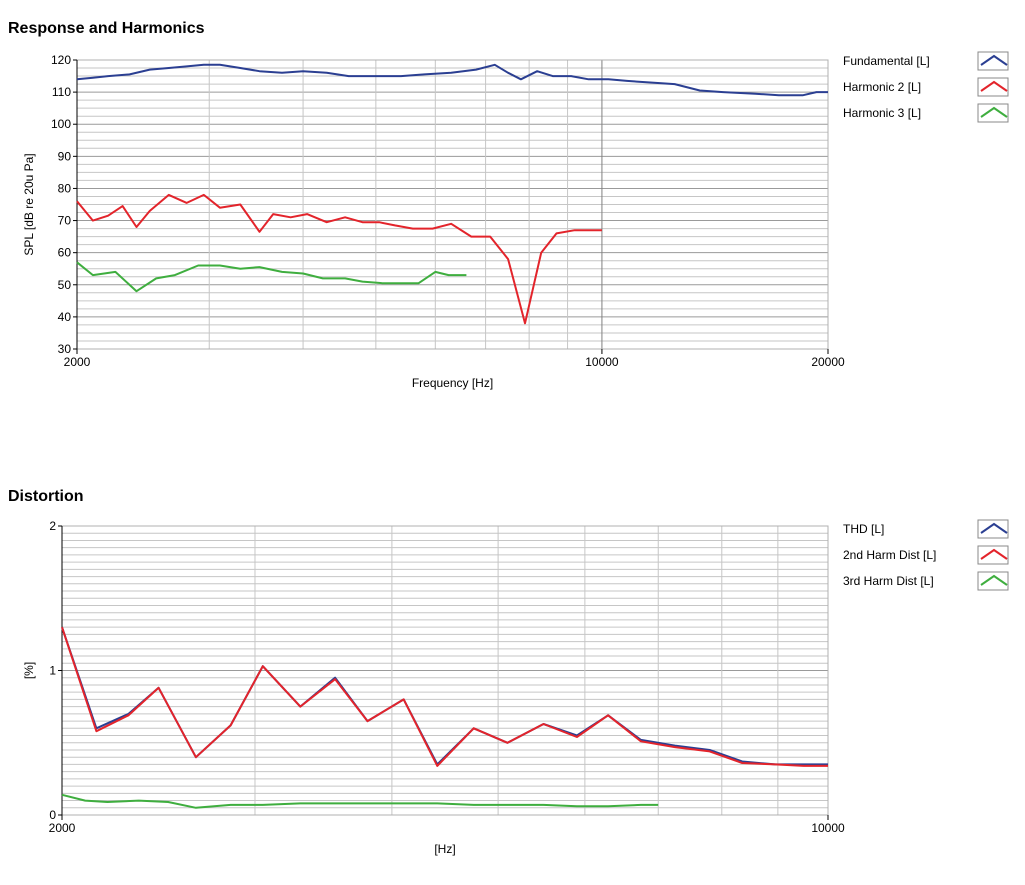 This screenshot has height=885, width=1025. Describe the element at coordinates (52, 526) in the screenshot. I see `y-tick-label: 2` at that location.